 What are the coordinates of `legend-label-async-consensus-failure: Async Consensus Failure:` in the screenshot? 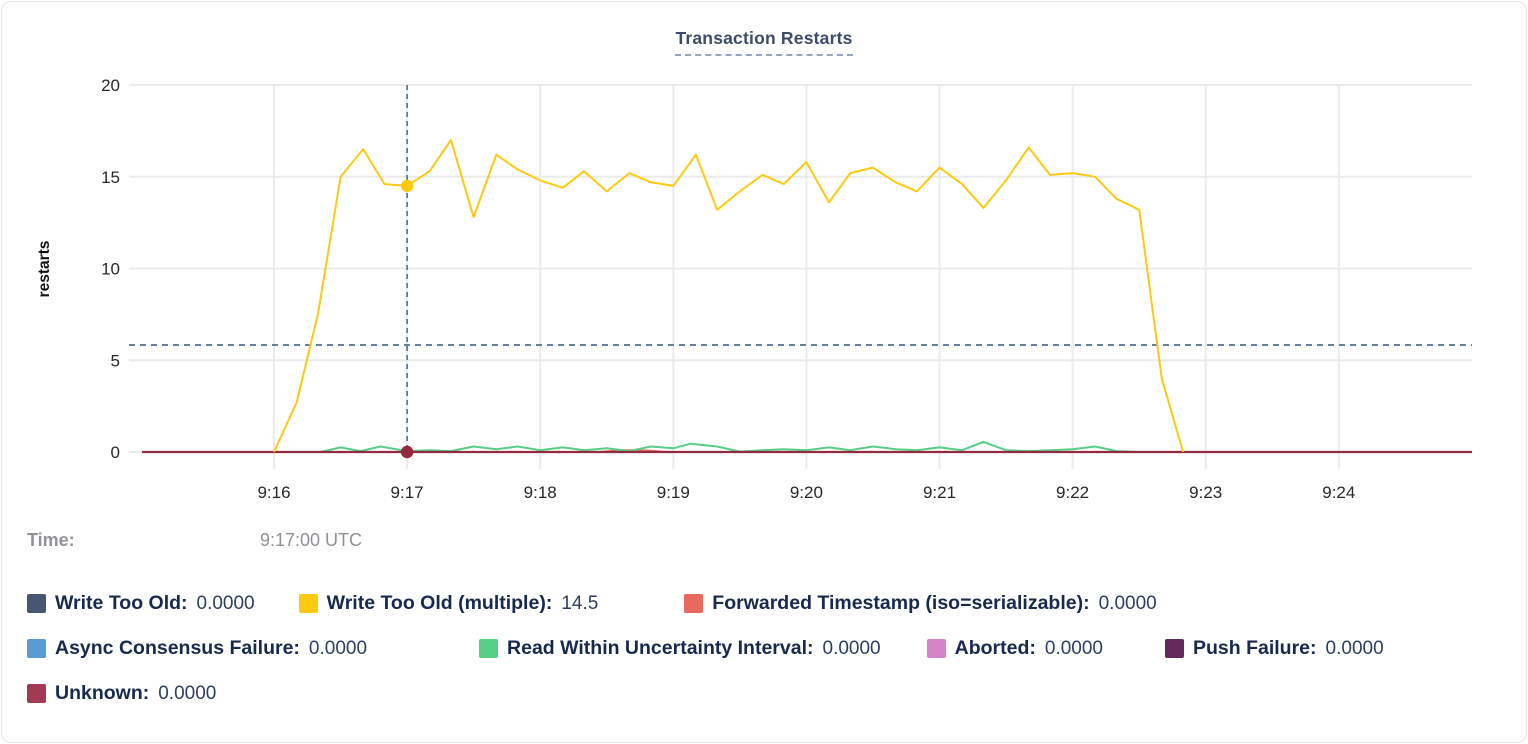 It's located at (177, 648).